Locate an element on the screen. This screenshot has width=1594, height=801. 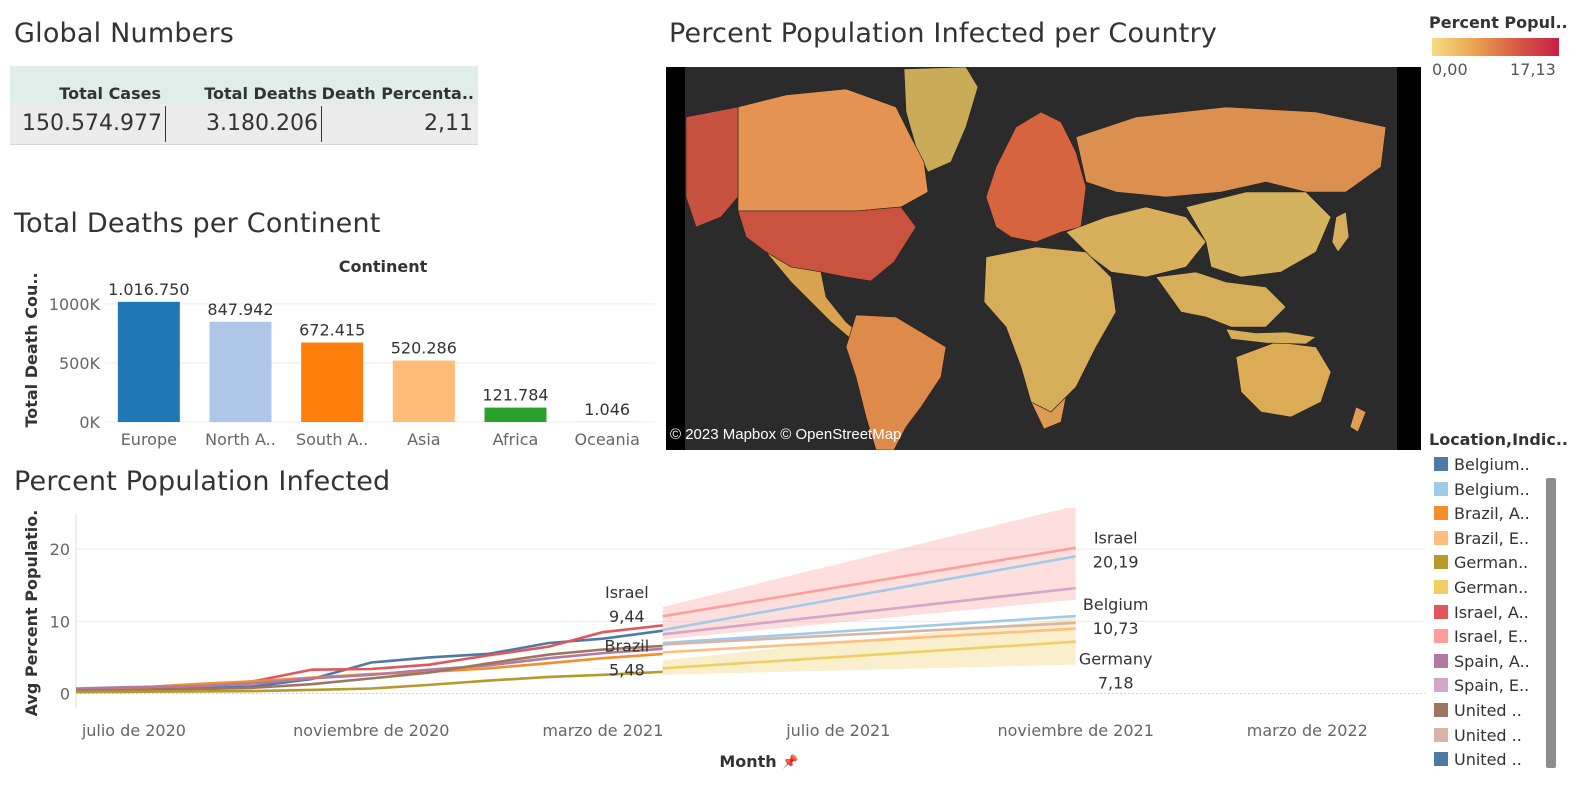
table-row: 150.574.977 3.180.206 2,11 is located at coordinates (244, 124).